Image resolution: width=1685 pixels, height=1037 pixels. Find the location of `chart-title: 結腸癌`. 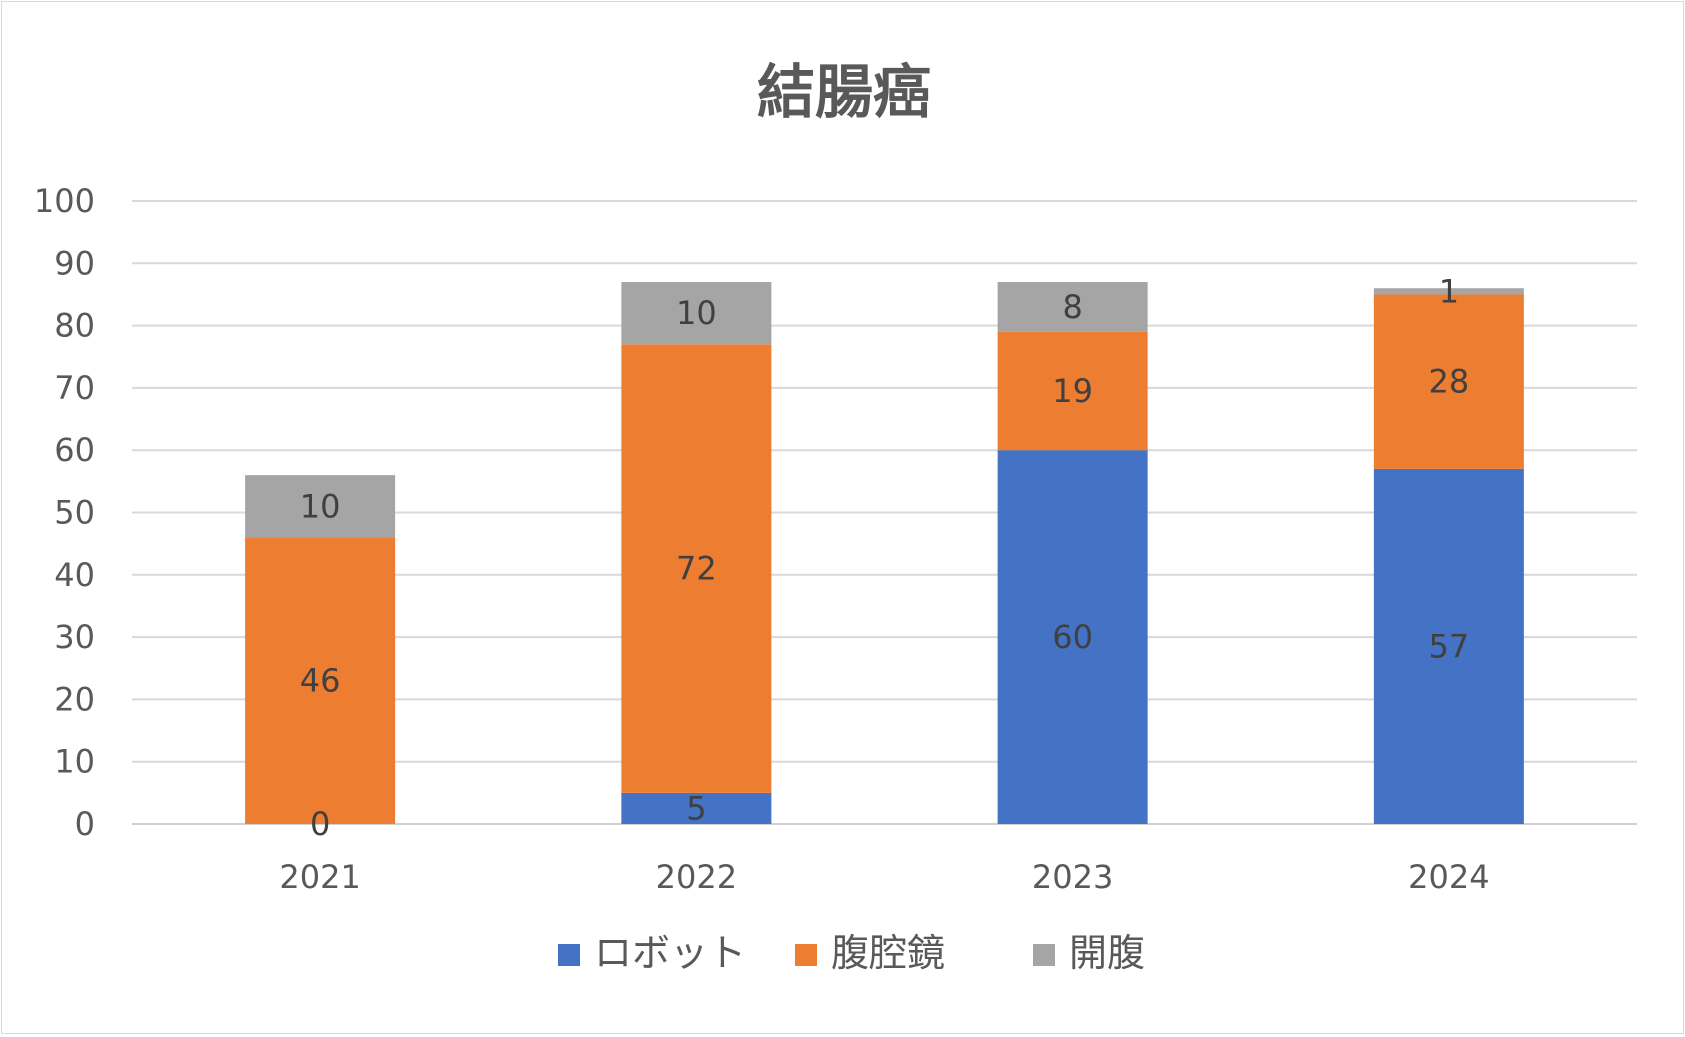

chart-title: 結腸癌 is located at coordinates (844, 92).